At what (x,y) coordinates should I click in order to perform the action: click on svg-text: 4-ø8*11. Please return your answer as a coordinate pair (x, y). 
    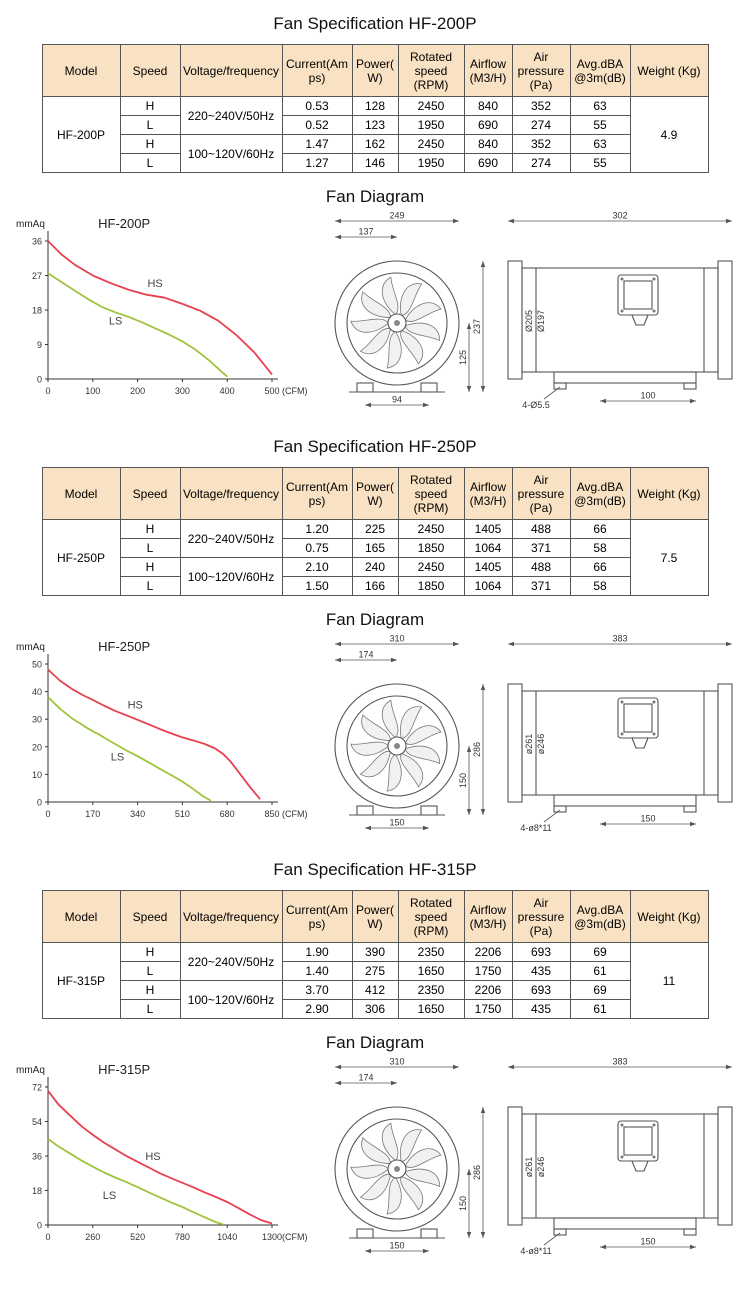
    Looking at the image, I should click on (535, 828).